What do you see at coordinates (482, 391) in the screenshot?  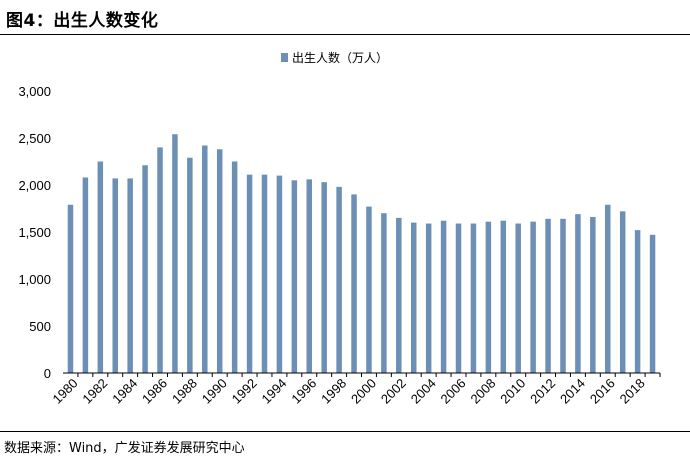 I see `x-tick-label: 2008` at bounding box center [482, 391].